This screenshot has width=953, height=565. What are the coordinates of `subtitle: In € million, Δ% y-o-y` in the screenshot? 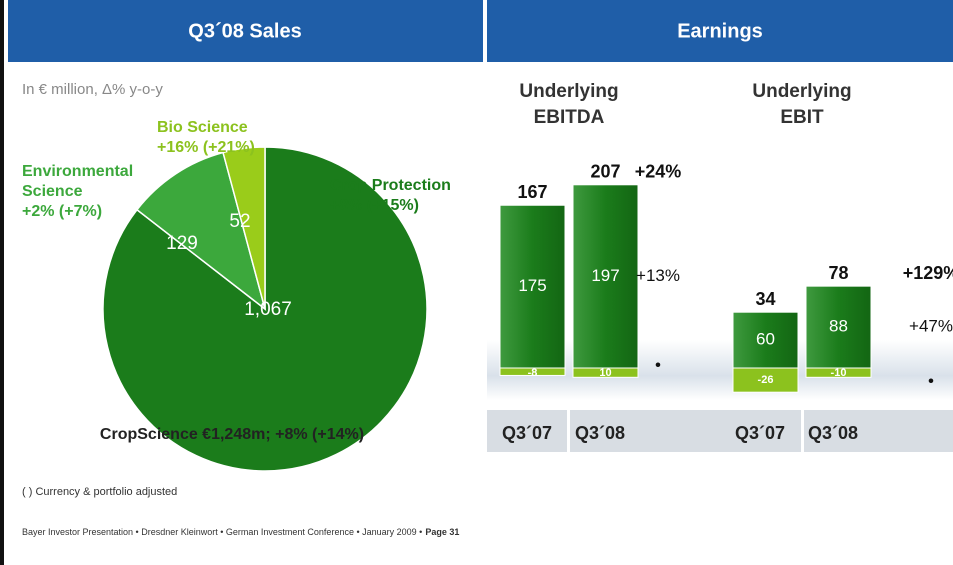 It's located at (92, 89).